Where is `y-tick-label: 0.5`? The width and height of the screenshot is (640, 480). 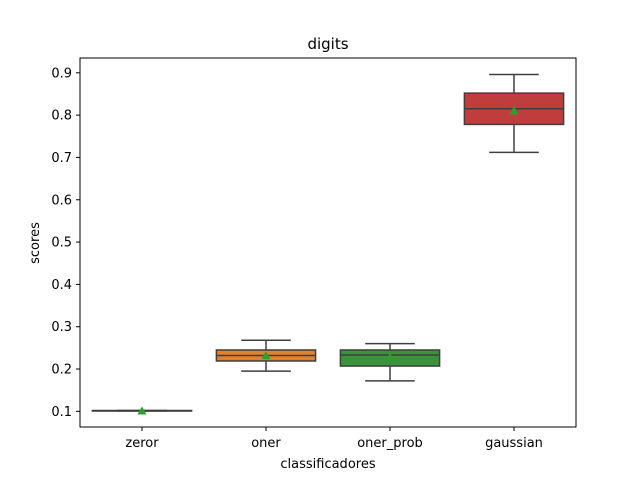 y-tick-label: 0.5 is located at coordinates (61, 243).